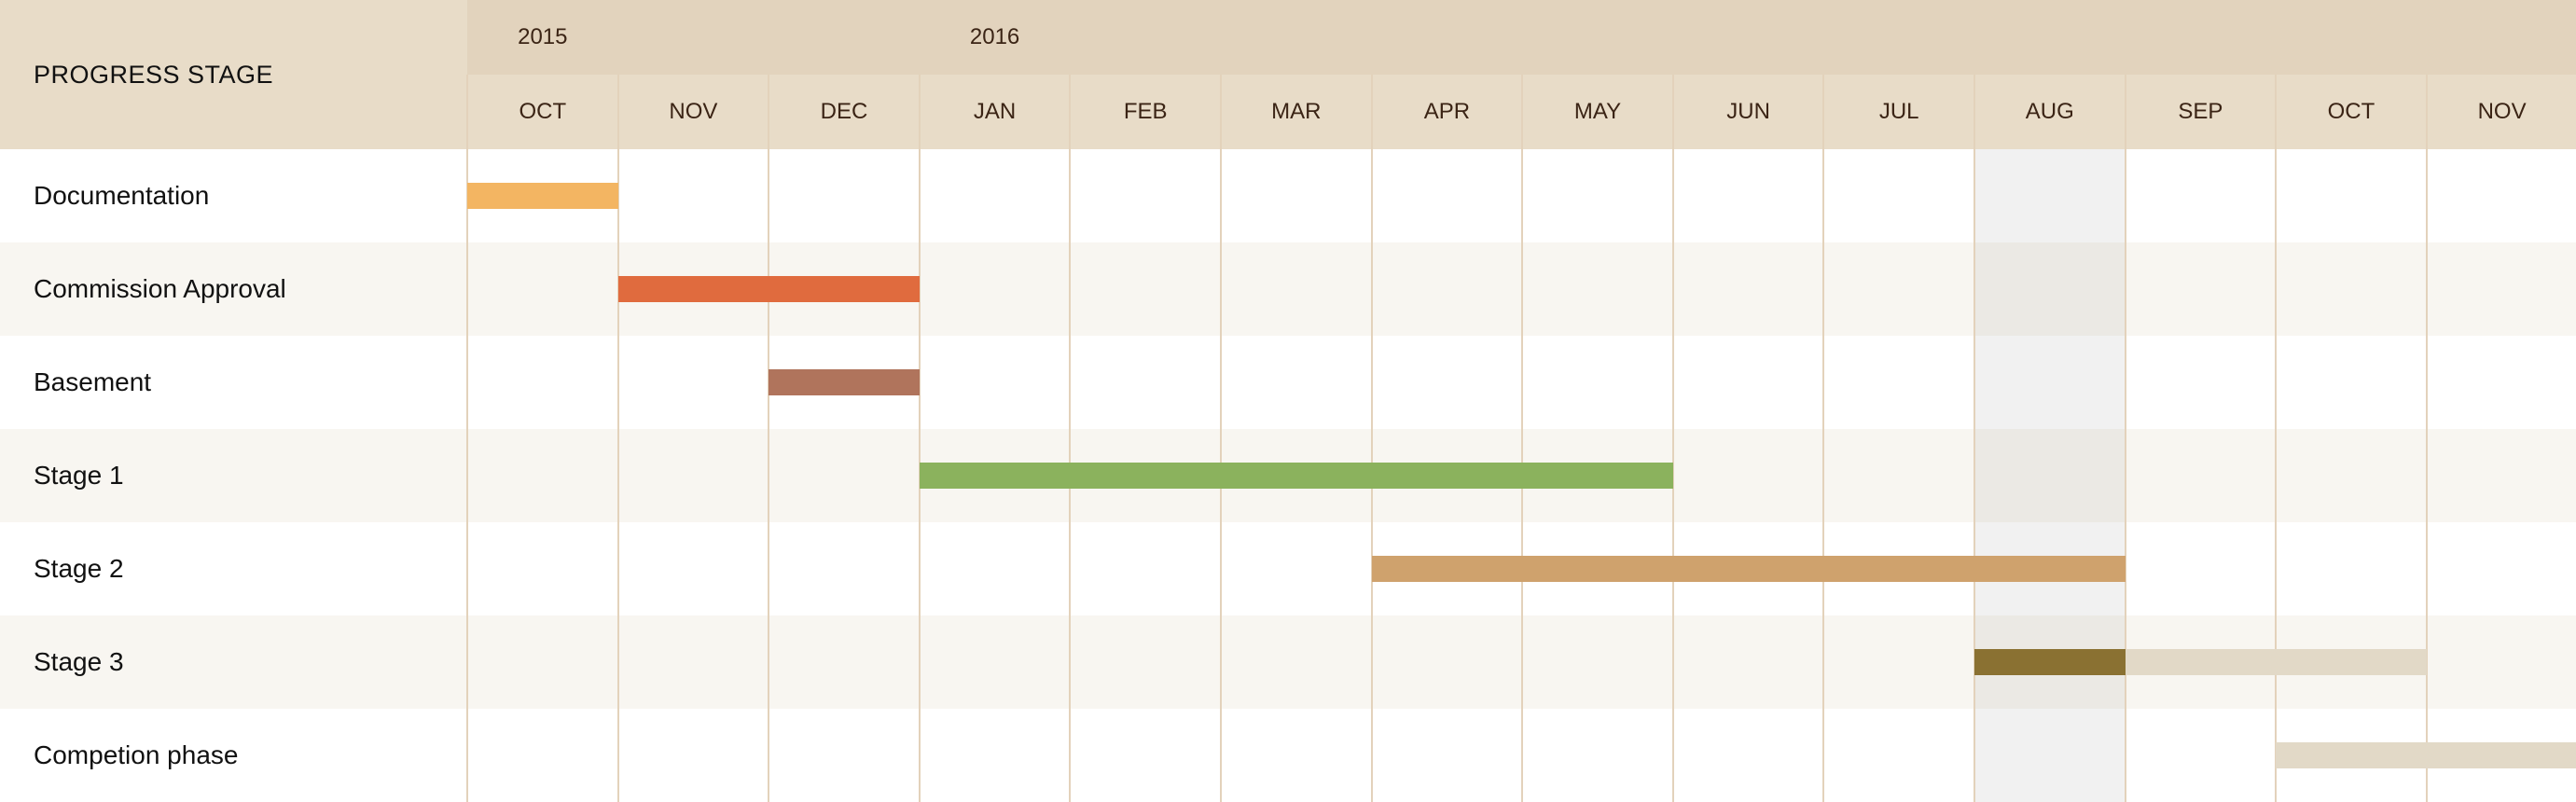  What do you see at coordinates (93, 381) in the screenshot?
I see `task-label: Basement` at bounding box center [93, 381].